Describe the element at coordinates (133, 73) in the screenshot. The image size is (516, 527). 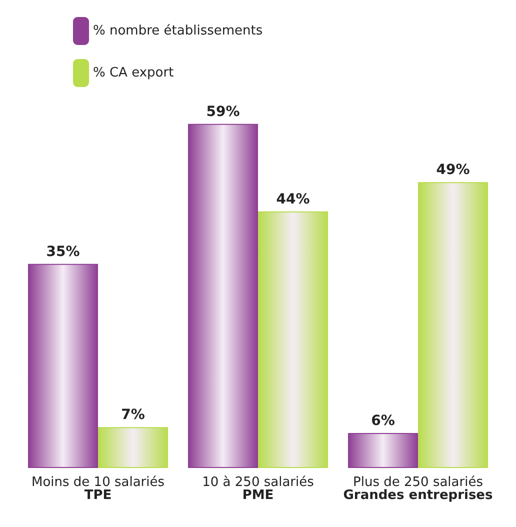
I see `legend-label: % CA export` at that location.